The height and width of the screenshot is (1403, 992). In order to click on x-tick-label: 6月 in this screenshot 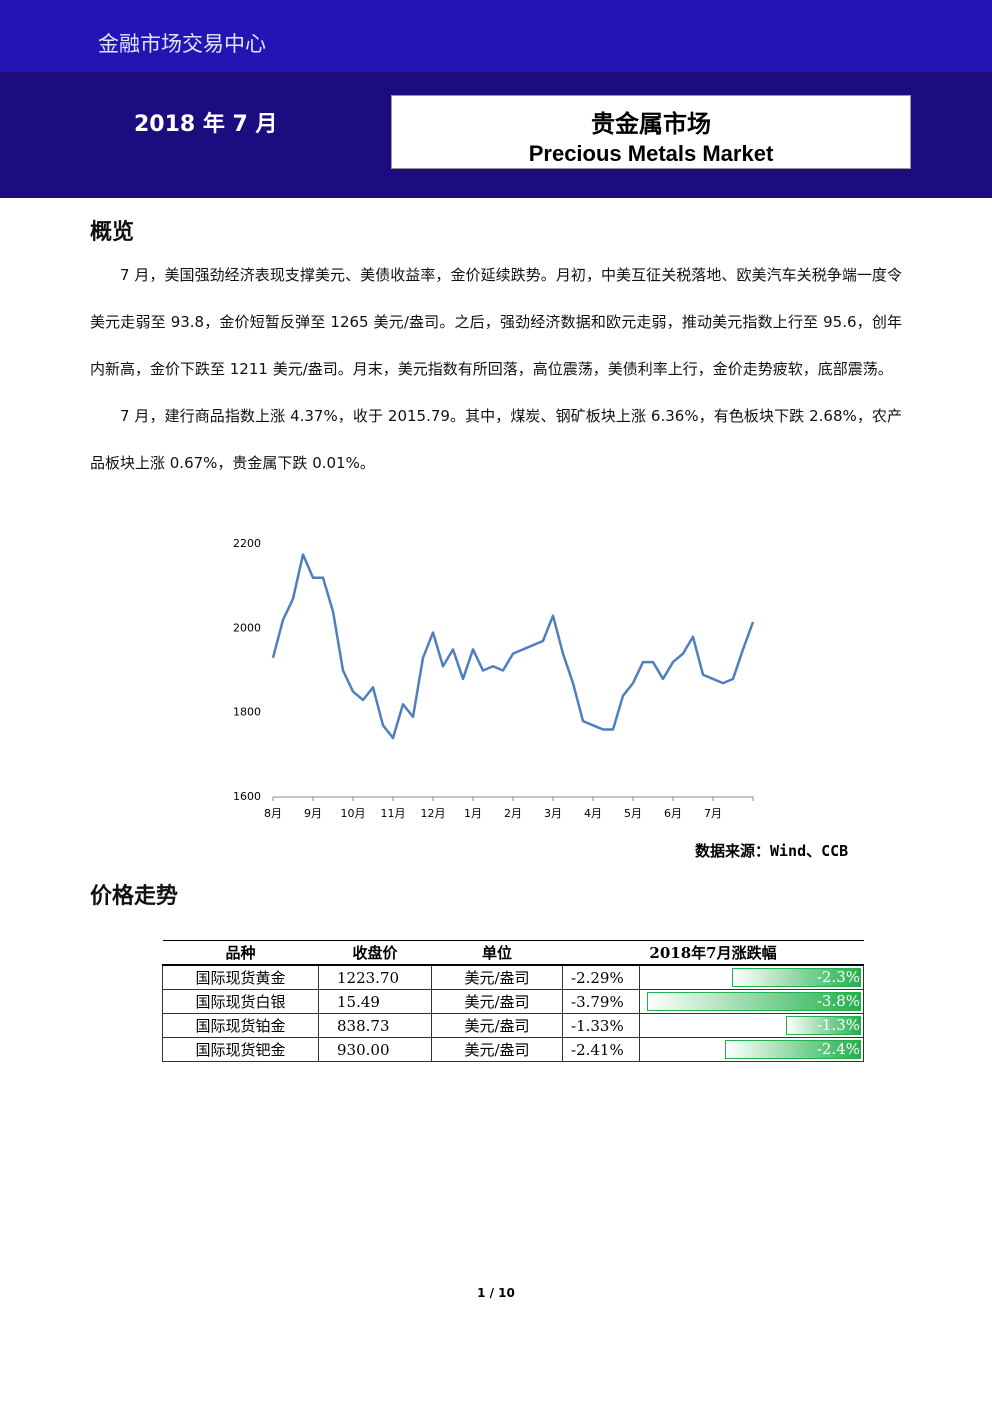, I will do `click(673, 813)`.